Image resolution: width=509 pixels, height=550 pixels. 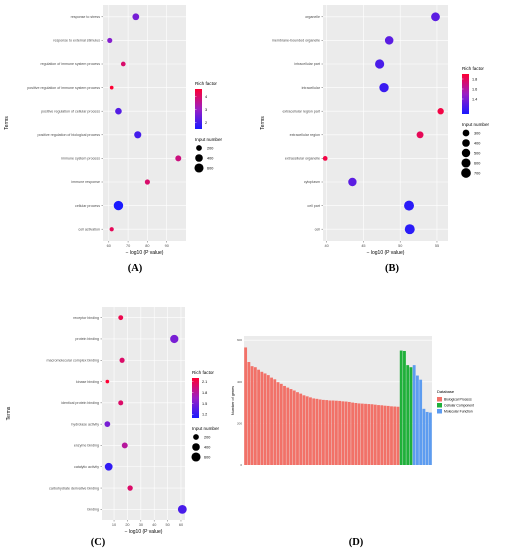 I want to click on rich-colorbar, so click(x=465, y=94).